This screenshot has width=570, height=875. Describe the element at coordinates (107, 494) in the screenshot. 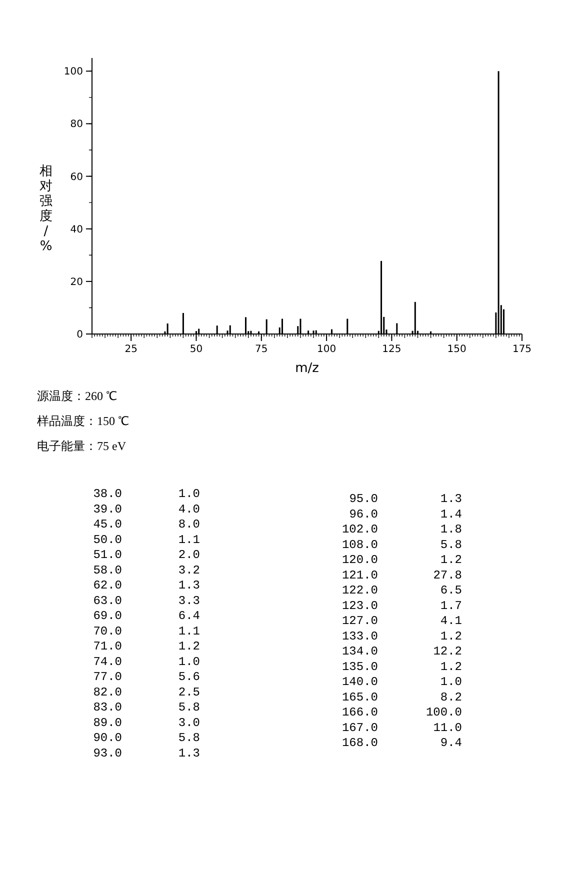

I see `text: 38.0` at that location.